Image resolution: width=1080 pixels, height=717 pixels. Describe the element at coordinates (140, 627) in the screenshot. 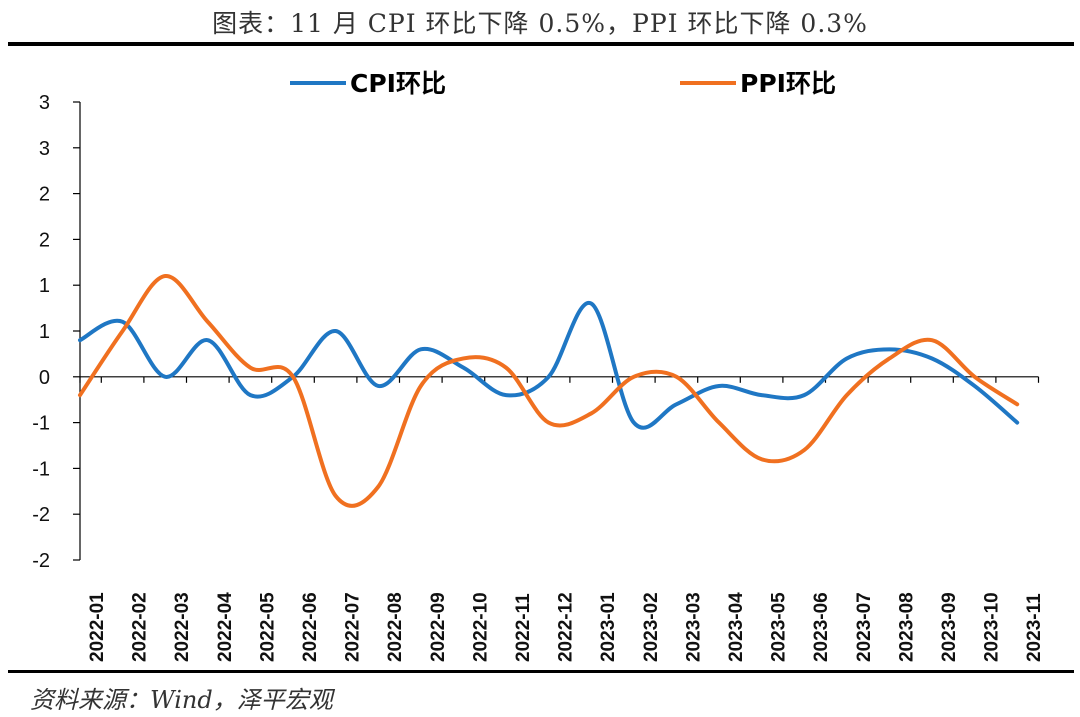

I see `x-tick-label: 2022-02` at that location.